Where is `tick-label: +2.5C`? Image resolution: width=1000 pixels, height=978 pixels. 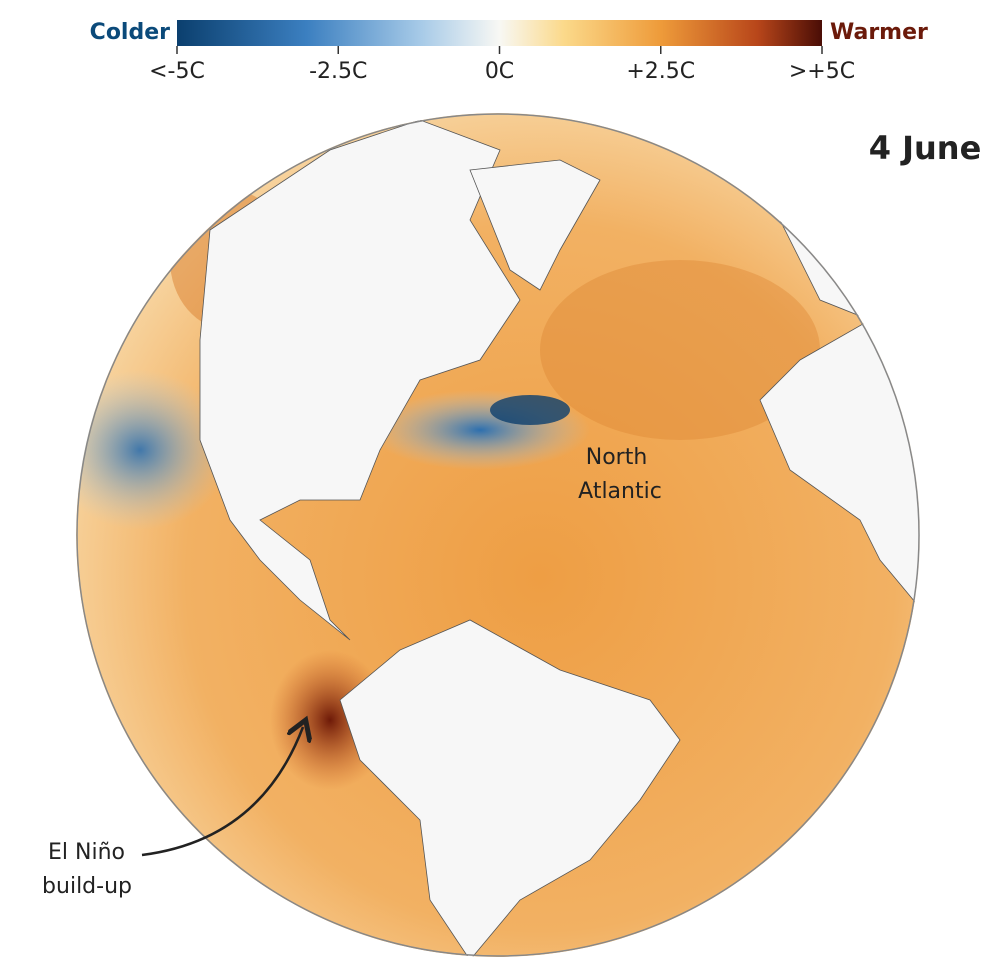
tick-label: +2.5C is located at coordinates (660, 71).